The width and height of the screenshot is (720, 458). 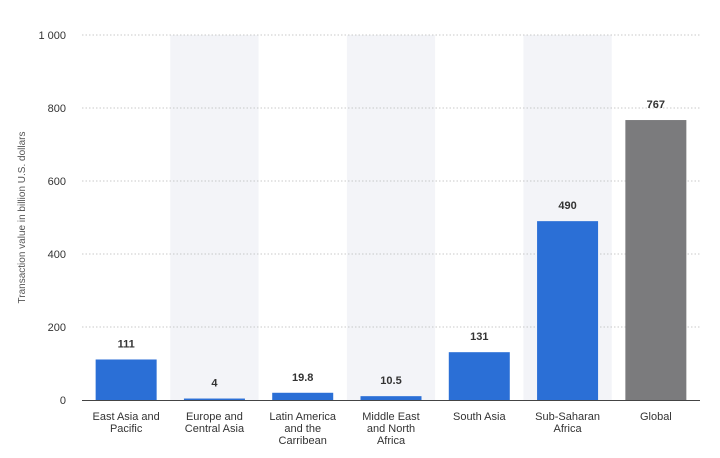 I want to click on y-tick-label: 400, so click(x=57, y=255).